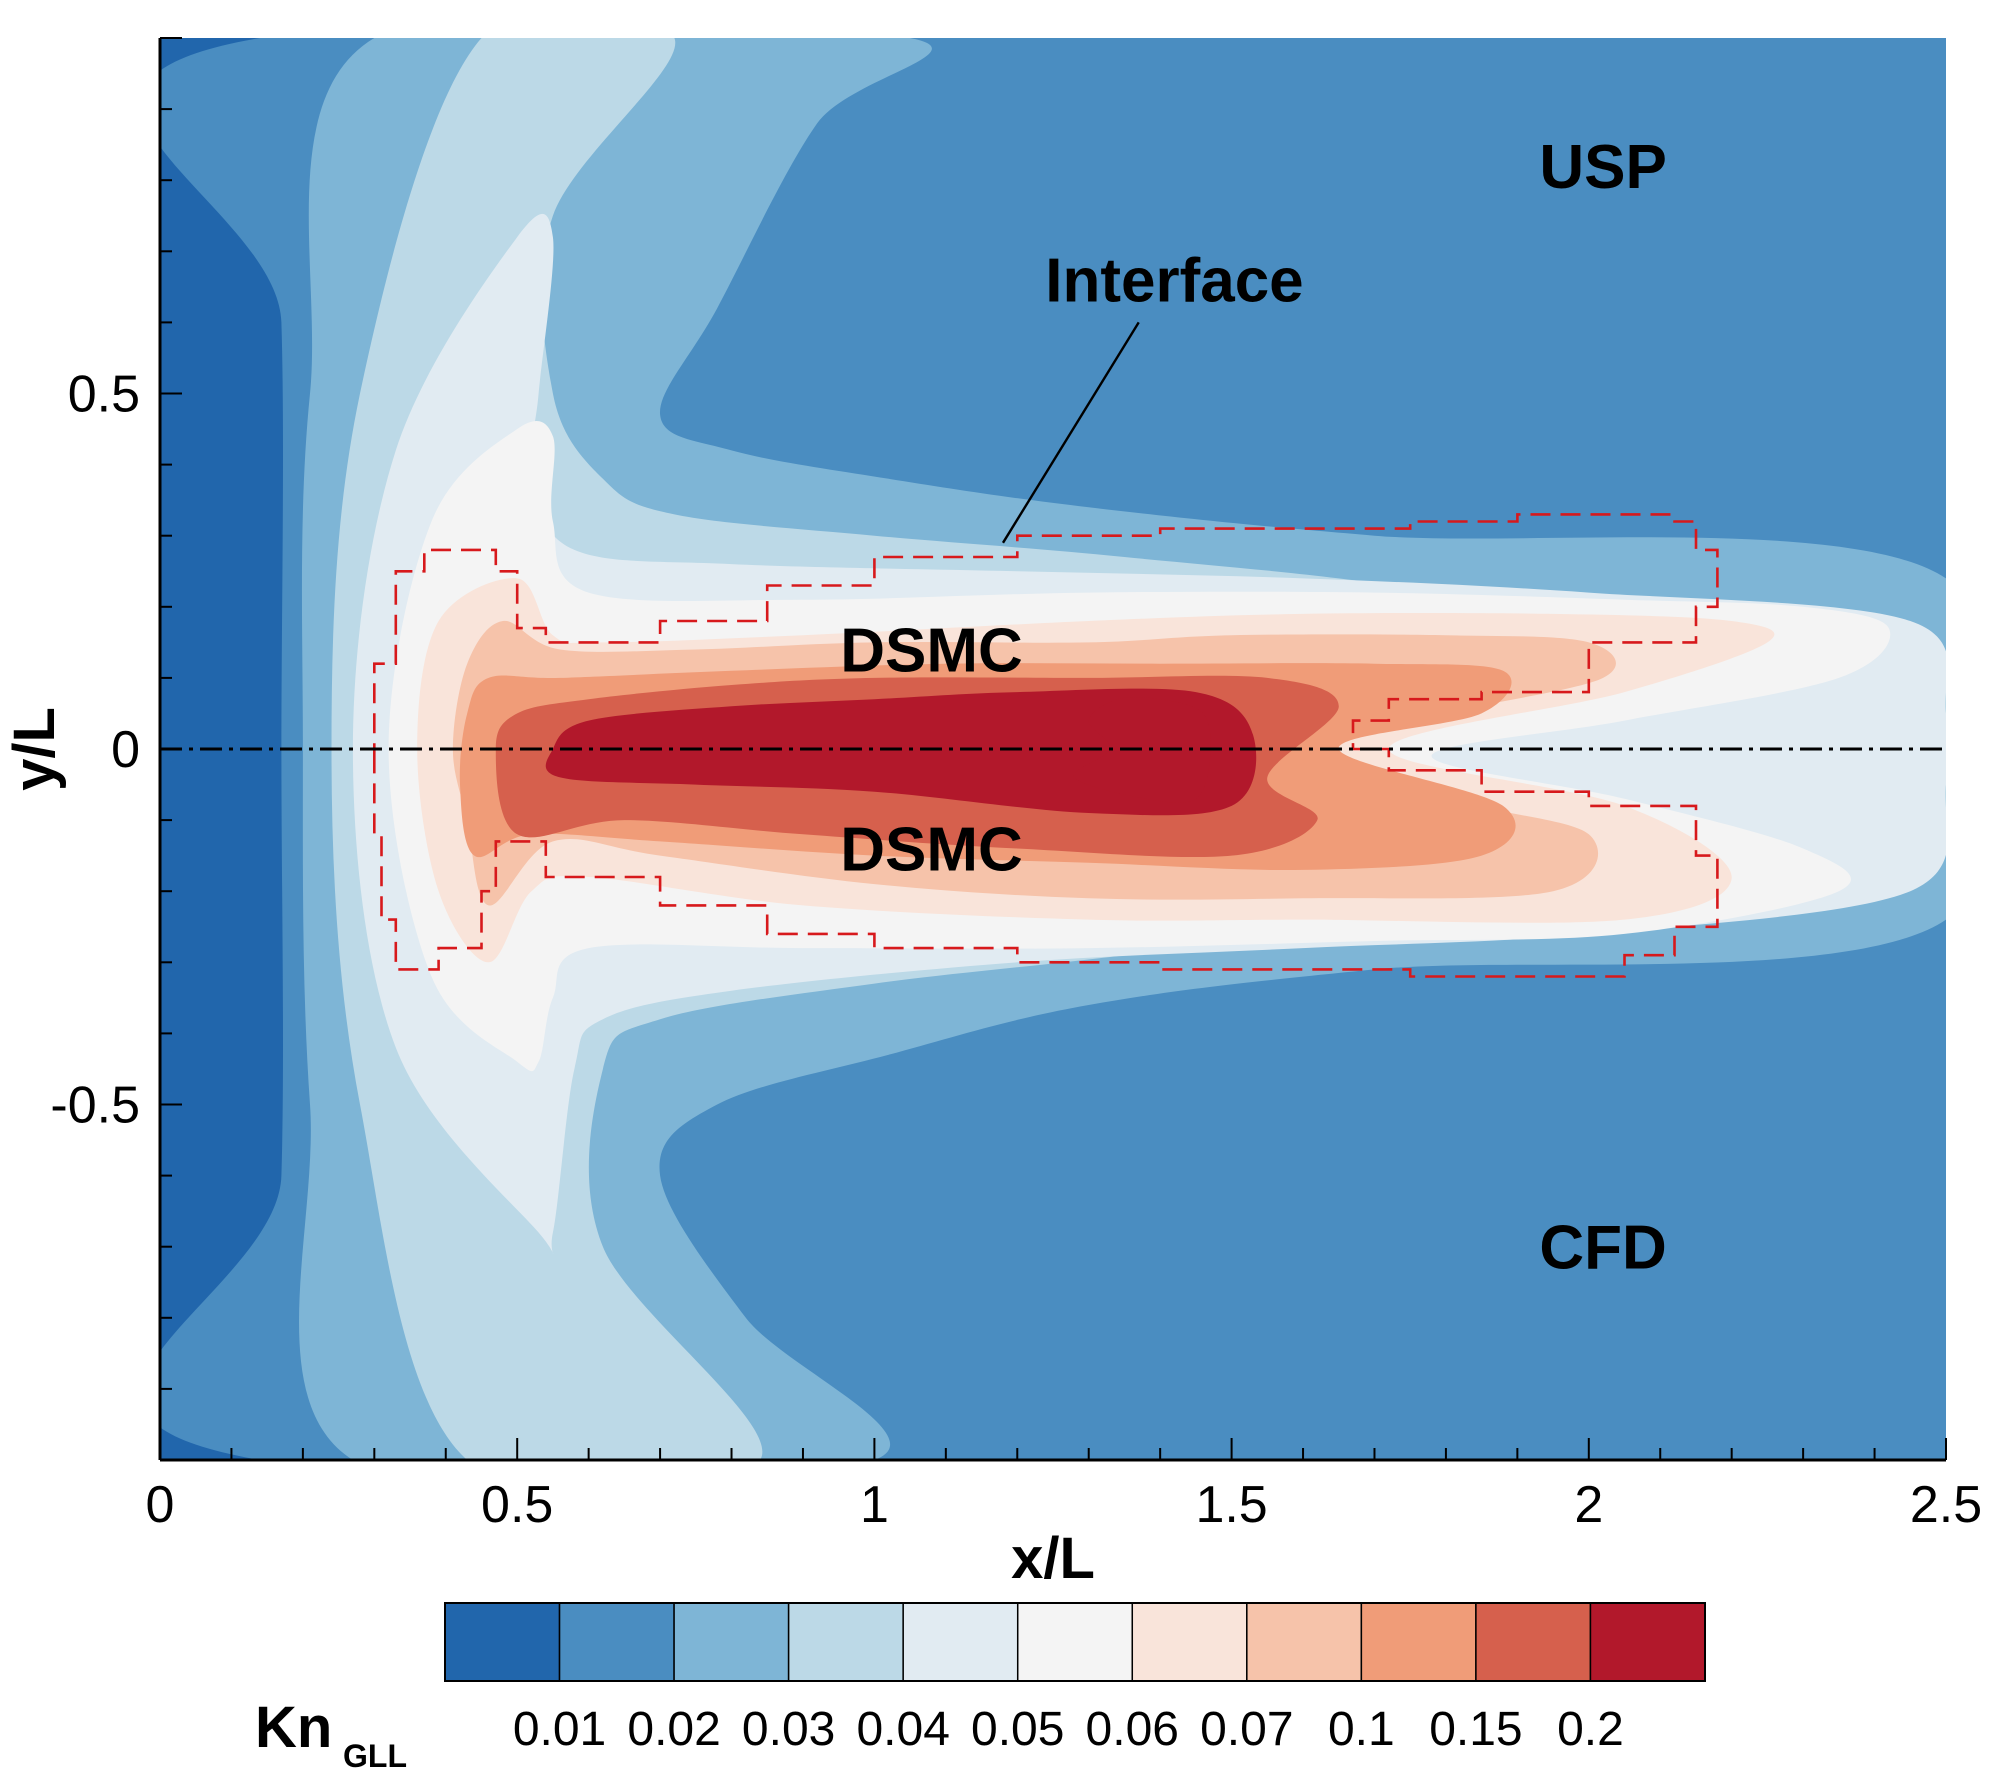 This screenshot has height=1778, width=2000. Describe the element at coordinates (1017, 1729) in the screenshot. I see `colorbar-level-label: 0.05` at that location.